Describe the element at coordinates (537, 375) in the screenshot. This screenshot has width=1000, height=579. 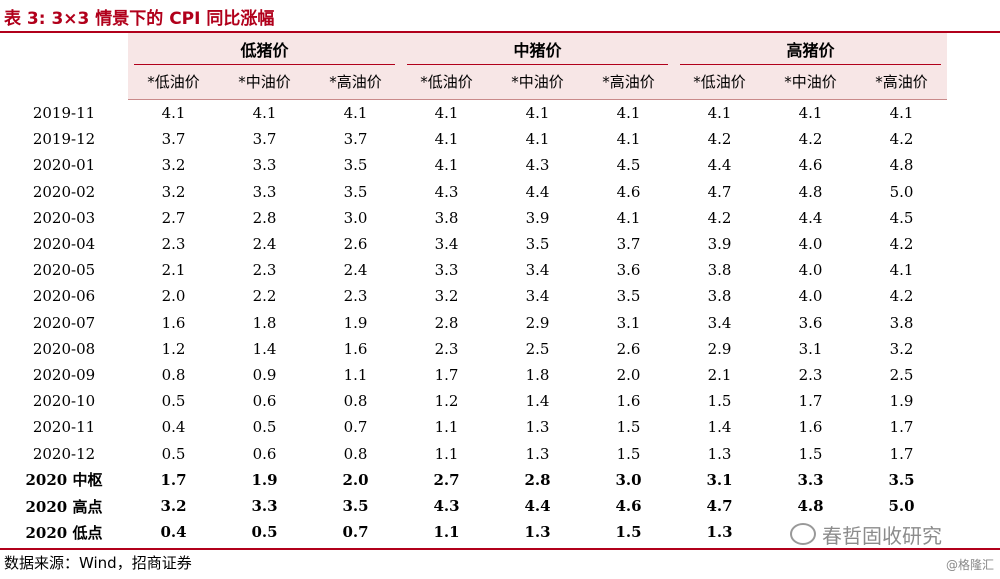
I see `table-cell: 1.8` at that location.